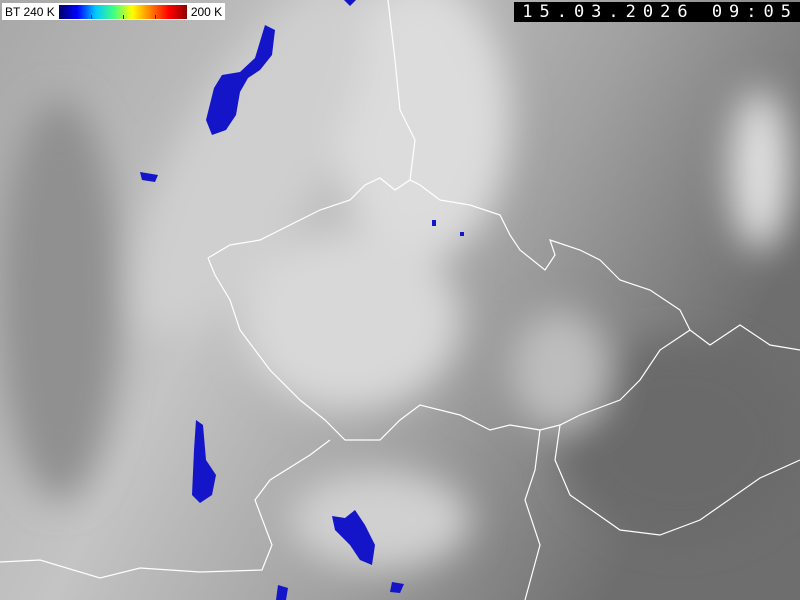 Image resolution: width=800 pixels, height=600 pixels. Describe the element at coordinates (206, 11) in the screenshot. I see `legend-label-right: 200 K` at that location.